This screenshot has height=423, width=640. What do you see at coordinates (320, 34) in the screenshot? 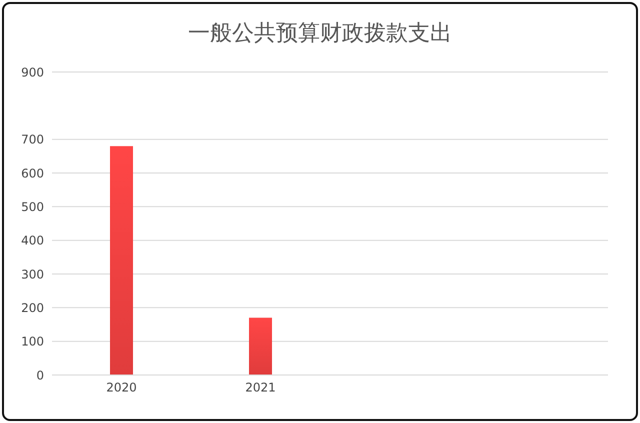
I see `chart-title: 一般公共预算财政拨款支出` at bounding box center [320, 34].